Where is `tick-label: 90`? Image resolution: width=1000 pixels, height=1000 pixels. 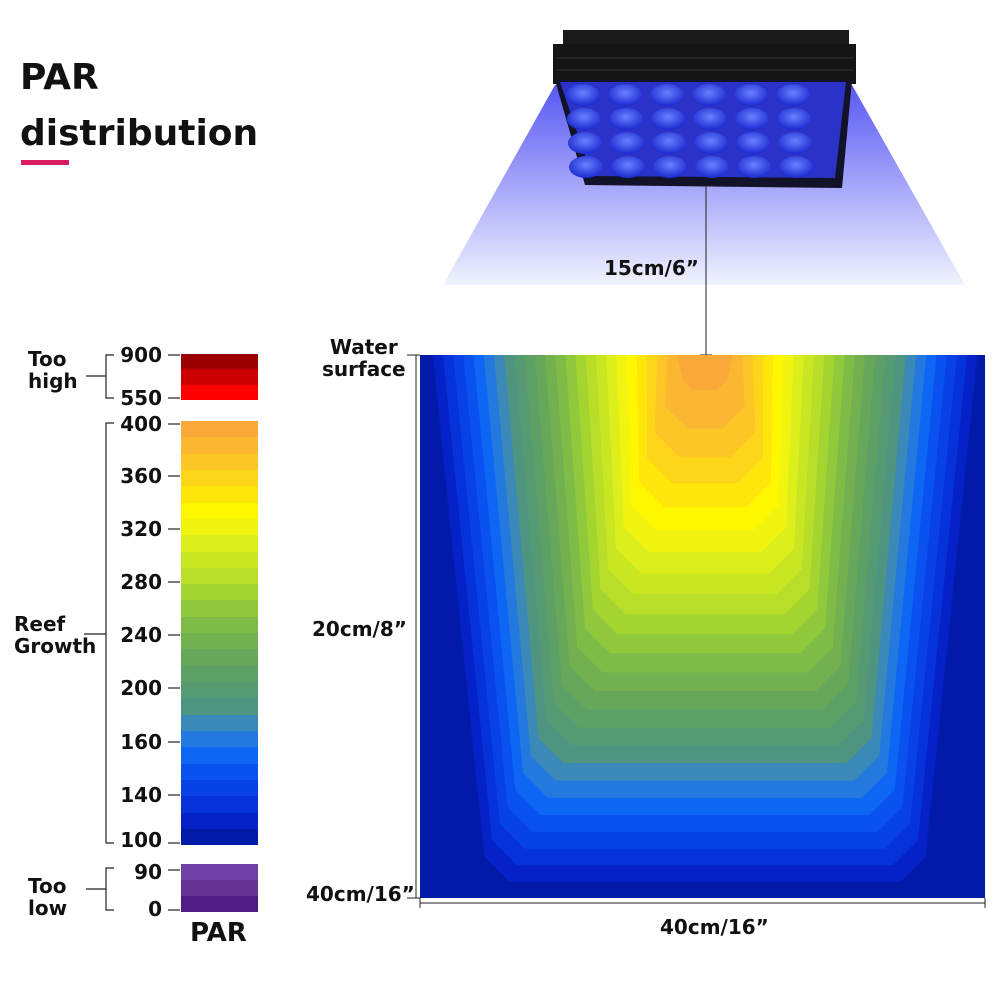 tick-label: 90 is located at coordinates (148, 872).